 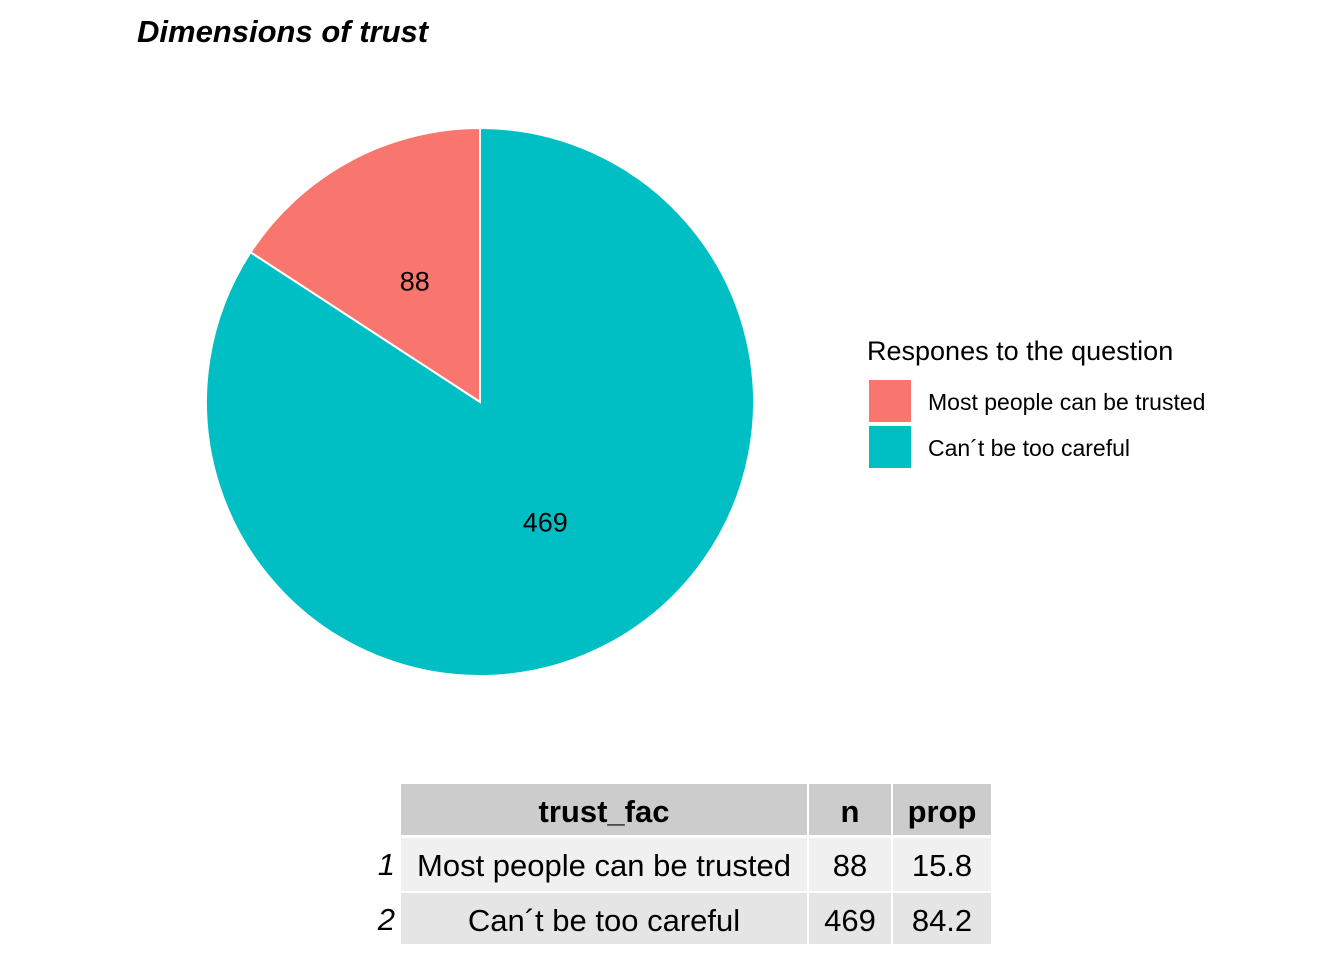 I want to click on table-cell: Can´t be too careful, so click(x=604, y=920).